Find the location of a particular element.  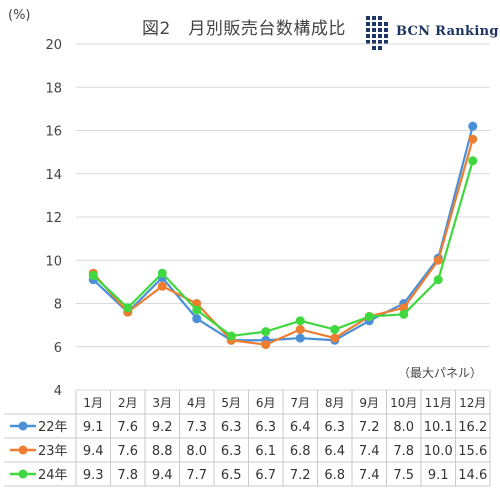

legend-label: 22年 is located at coordinates (53, 427).